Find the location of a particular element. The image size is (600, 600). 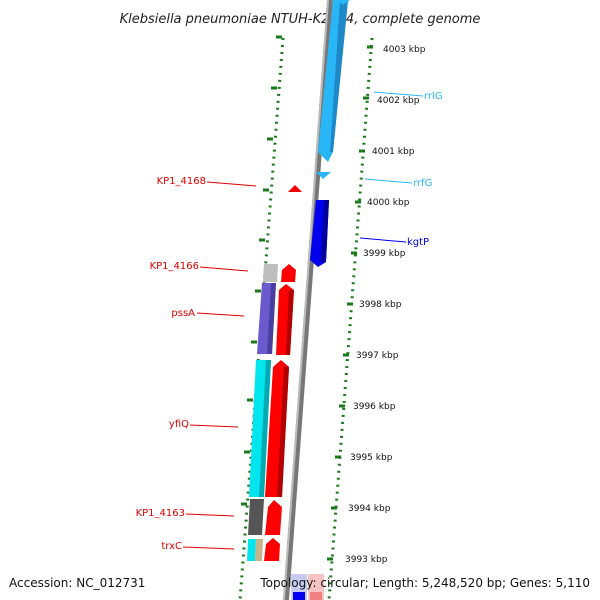

cog-box-trxC-cyan is located at coordinates (251, 550).